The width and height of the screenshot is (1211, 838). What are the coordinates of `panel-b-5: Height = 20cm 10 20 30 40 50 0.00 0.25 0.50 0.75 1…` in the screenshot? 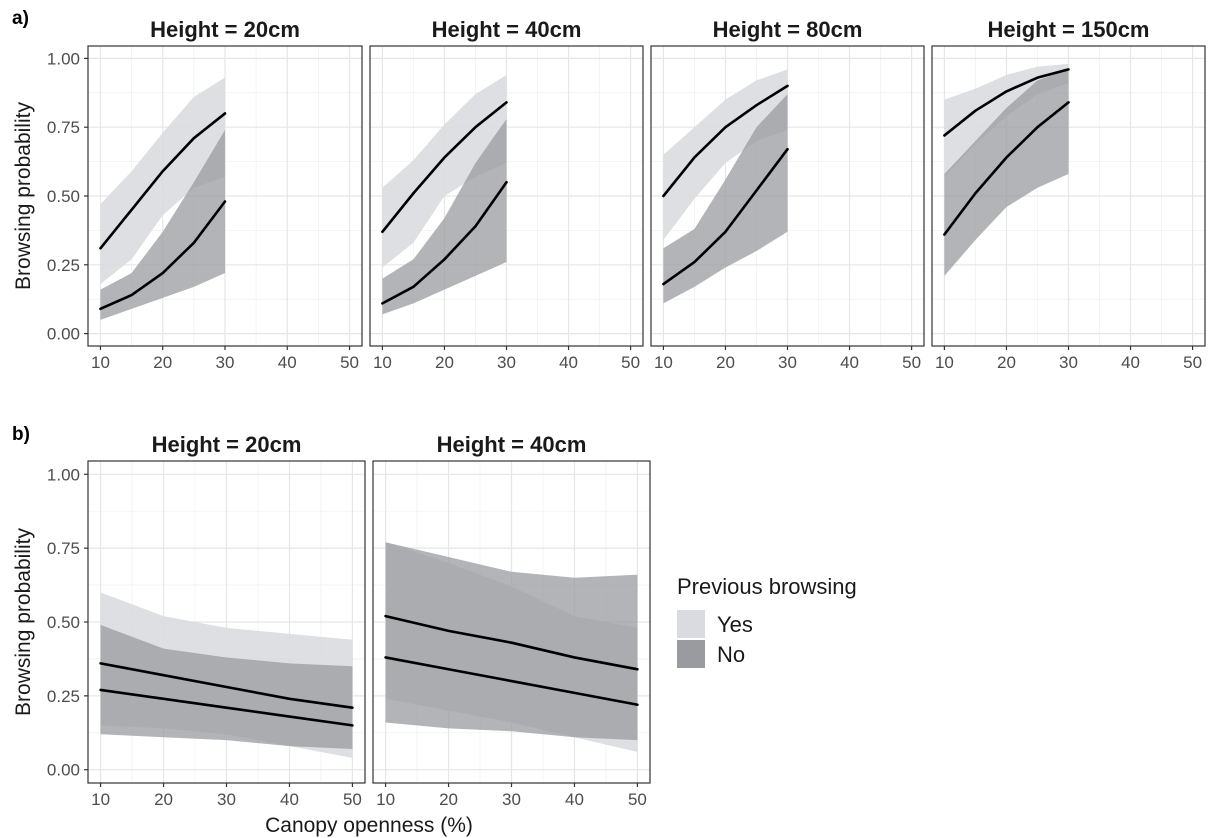 It's located at (206, 620).